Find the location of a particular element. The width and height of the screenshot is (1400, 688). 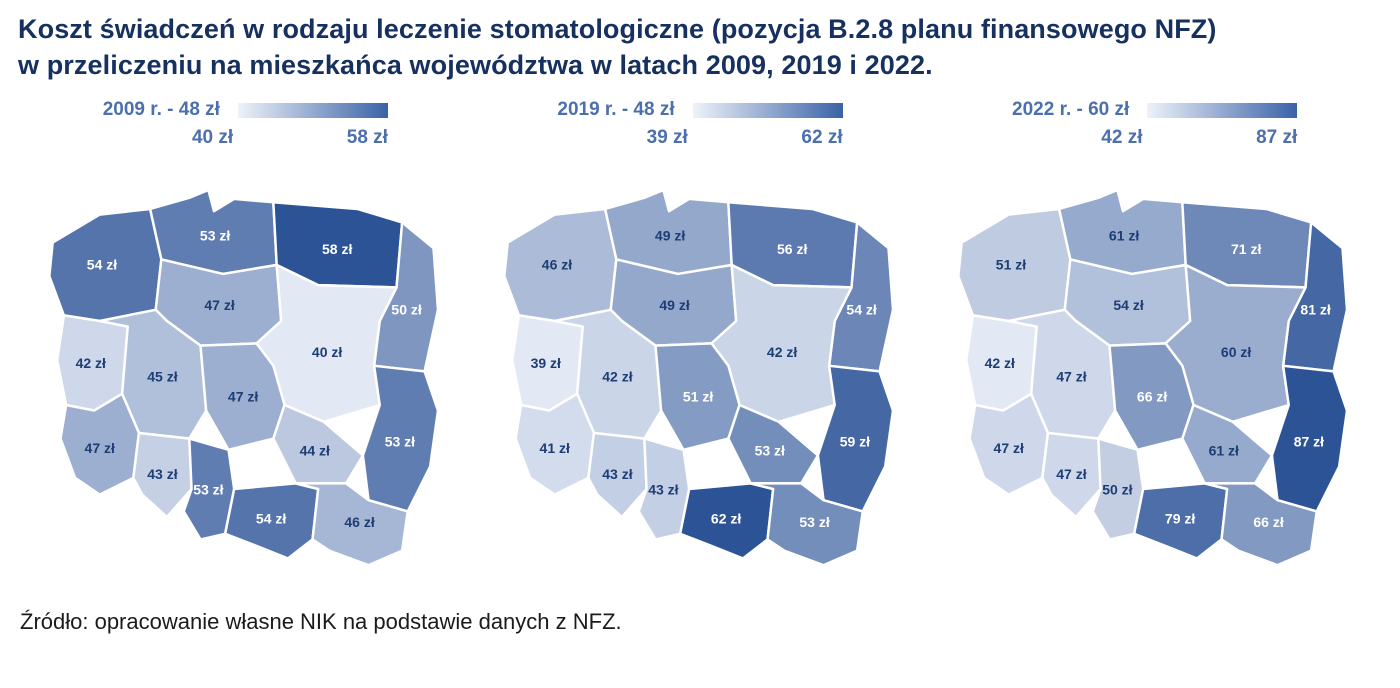

region-value-label-opolskie: 47 zł is located at coordinates (1072, 474).